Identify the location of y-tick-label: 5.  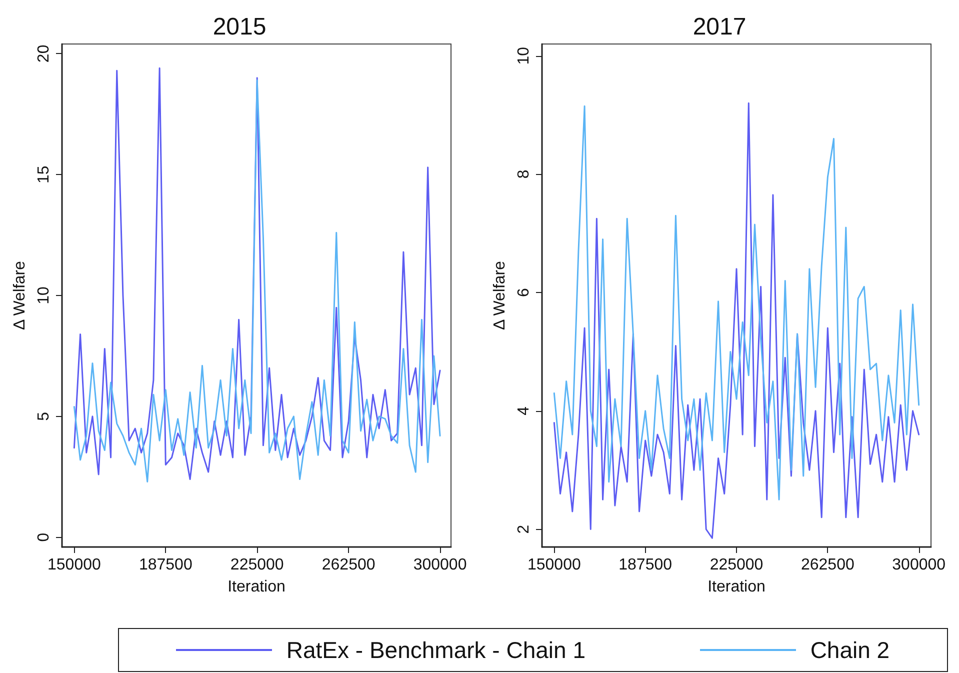
(44, 416).